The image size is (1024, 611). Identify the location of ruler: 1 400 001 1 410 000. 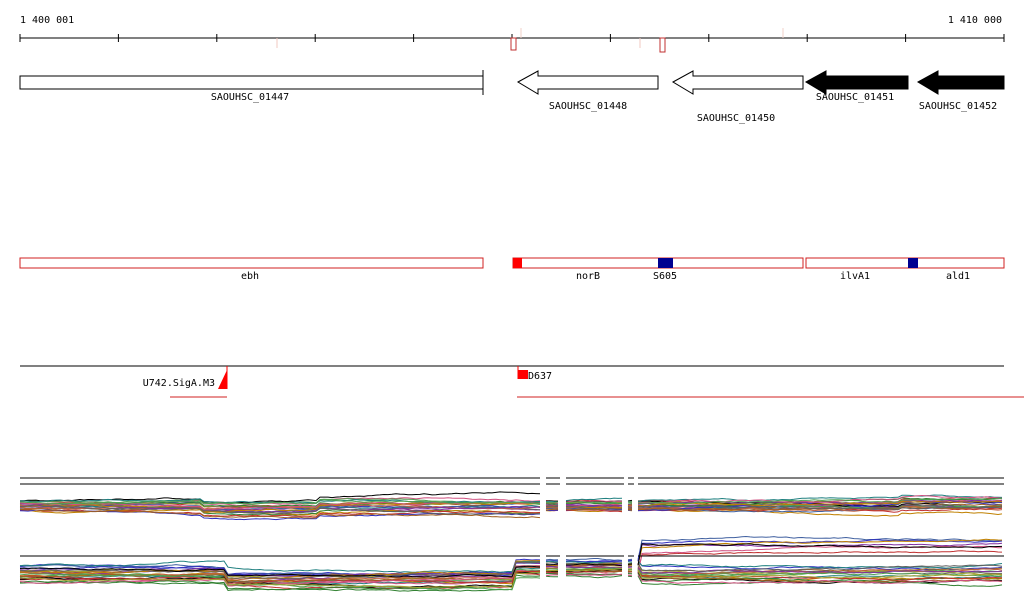
(512, 34).